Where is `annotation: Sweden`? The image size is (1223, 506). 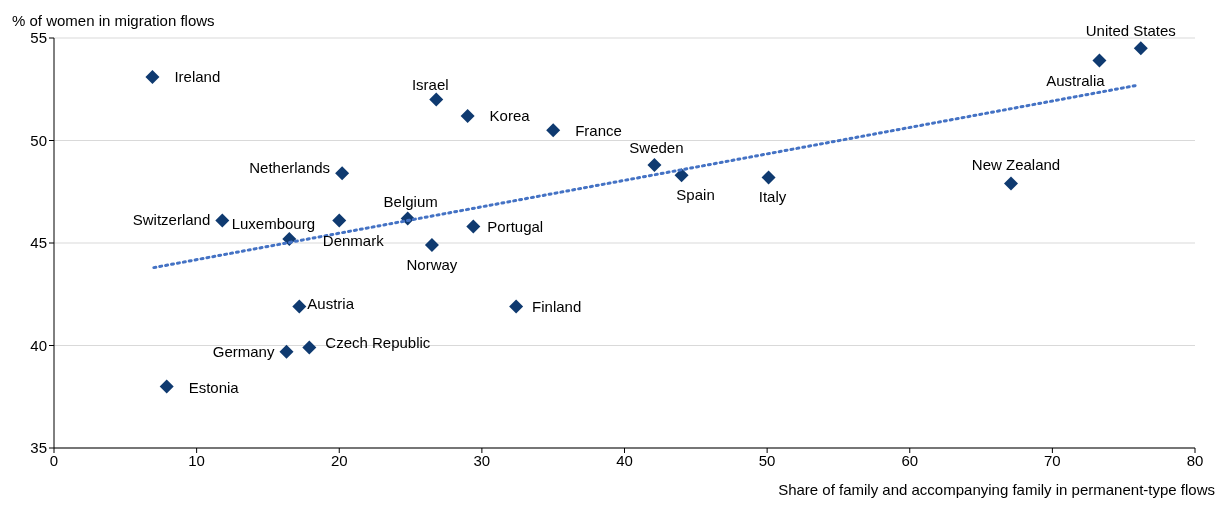 annotation: Sweden is located at coordinates (656, 148).